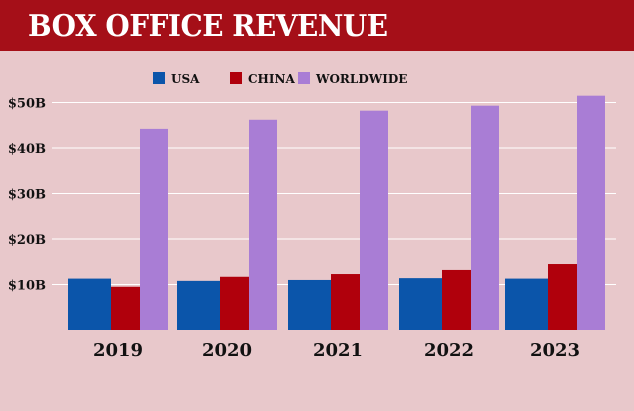  Describe the element at coordinates (591, 212) in the screenshot. I see `bar-worldwide-2023` at that location.